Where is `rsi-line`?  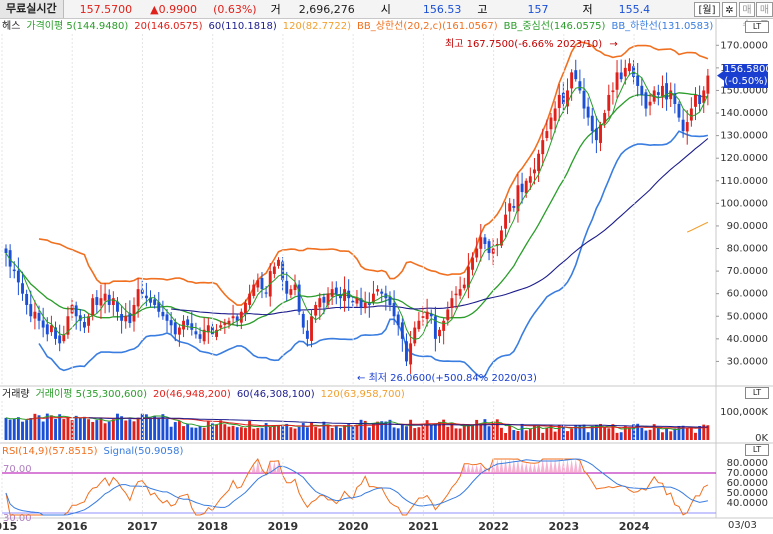
rsi-line is located at coordinates (357, 487).